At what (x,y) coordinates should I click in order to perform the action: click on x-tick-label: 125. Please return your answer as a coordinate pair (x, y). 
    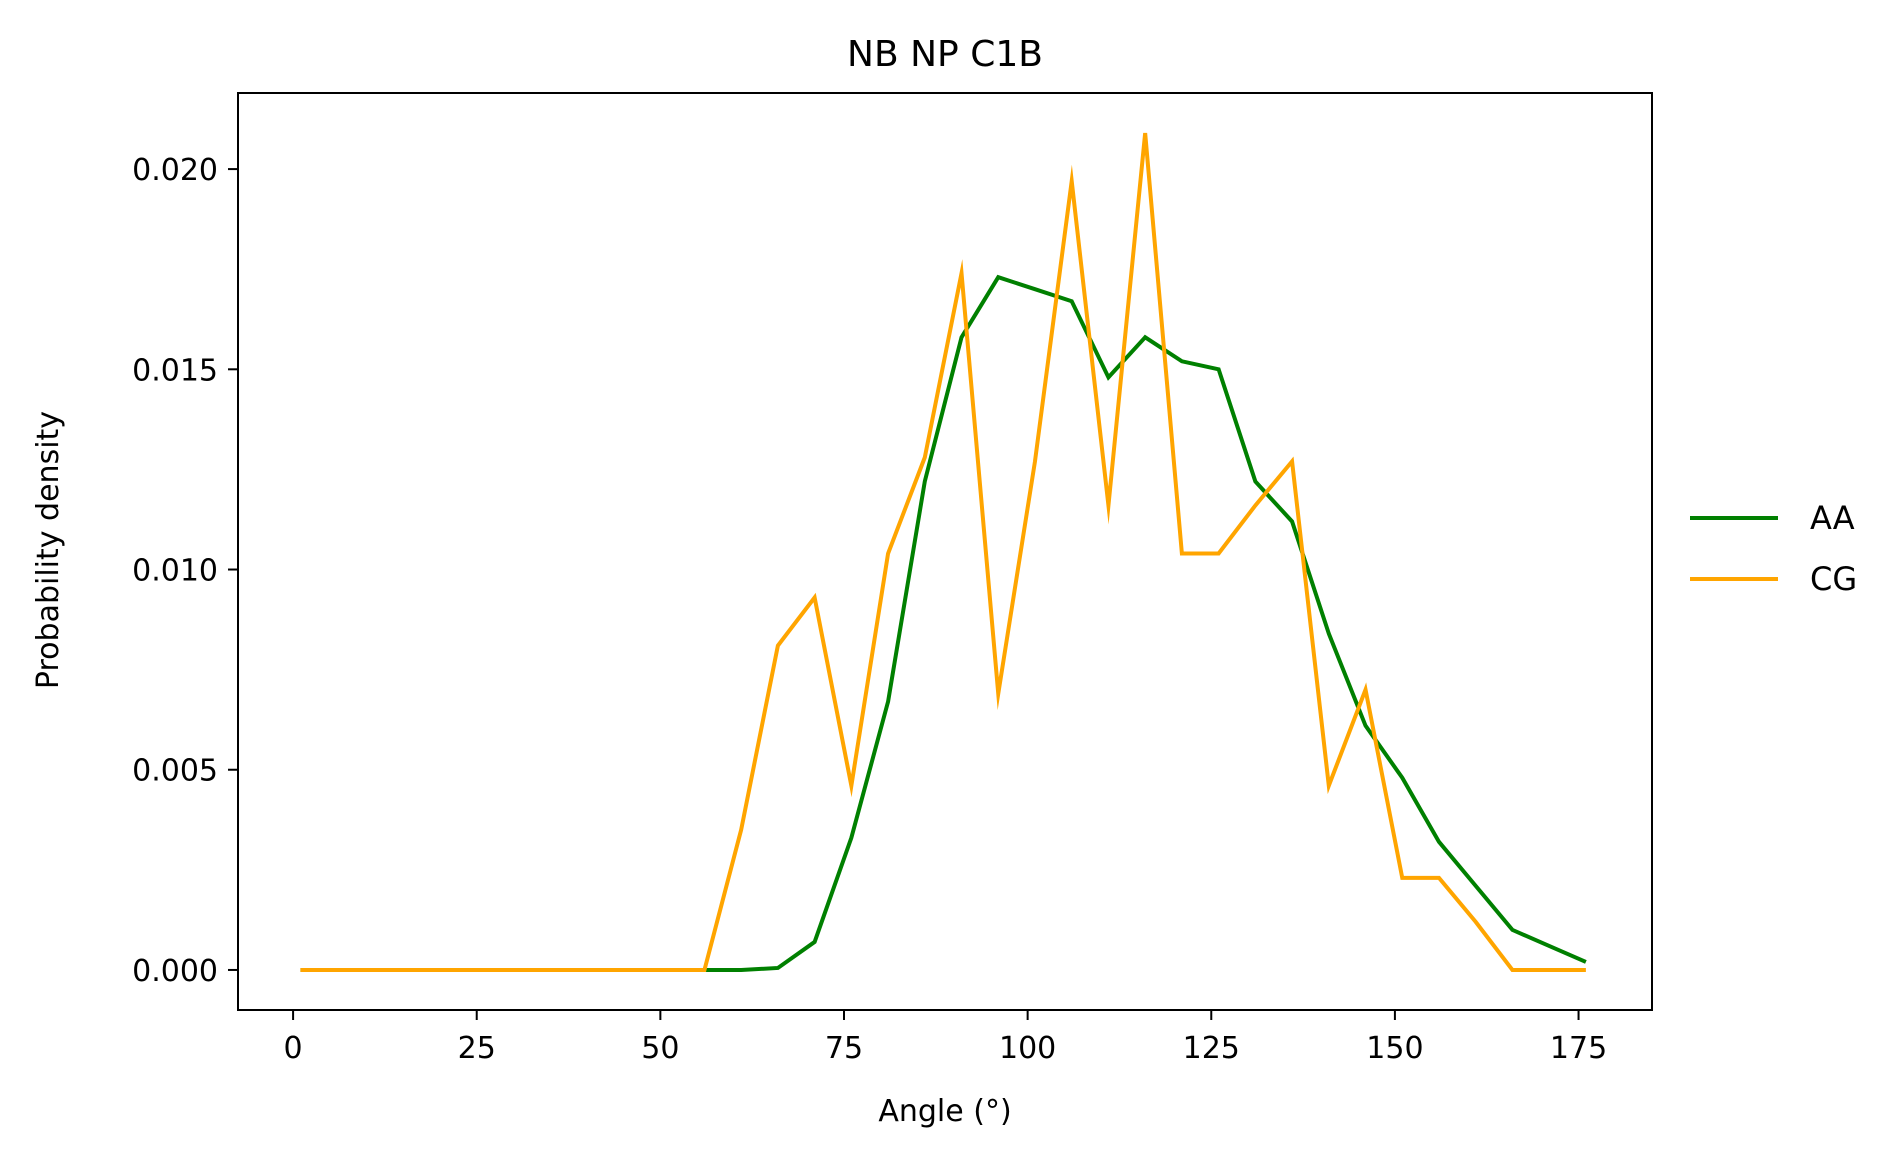
    Looking at the image, I should click on (1211, 1048).